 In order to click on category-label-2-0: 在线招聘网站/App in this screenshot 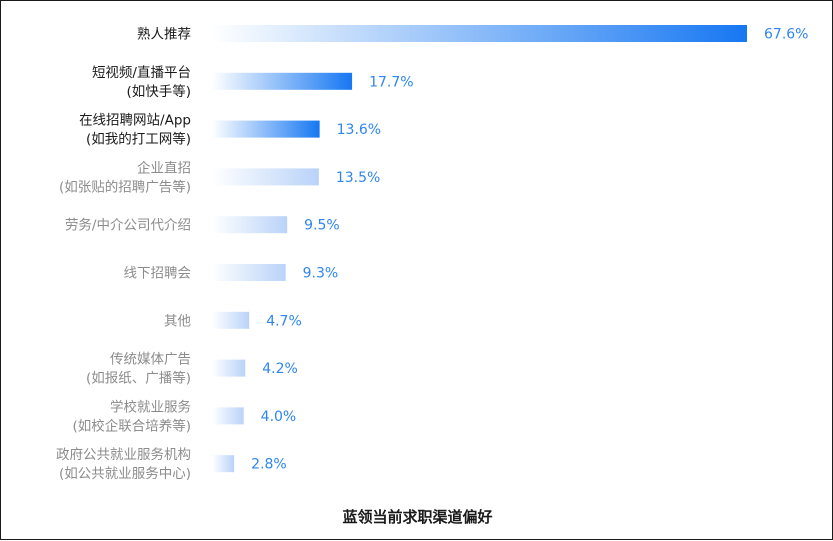, I will do `click(135, 121)`.